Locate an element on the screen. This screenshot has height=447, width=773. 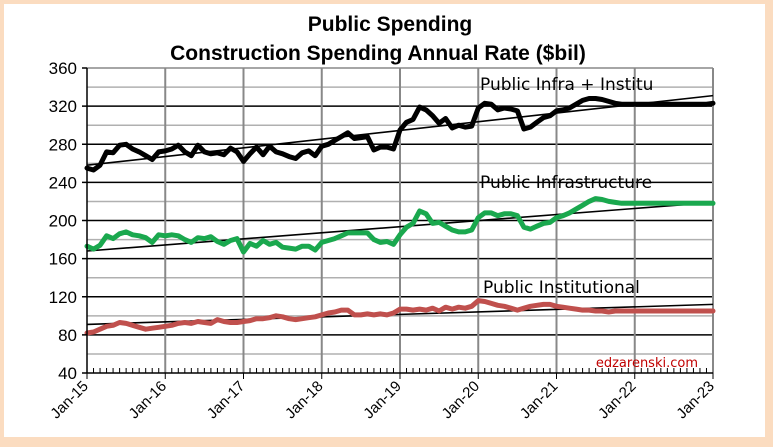
y-tick-label: 360 is located at coordinates (63, 68).